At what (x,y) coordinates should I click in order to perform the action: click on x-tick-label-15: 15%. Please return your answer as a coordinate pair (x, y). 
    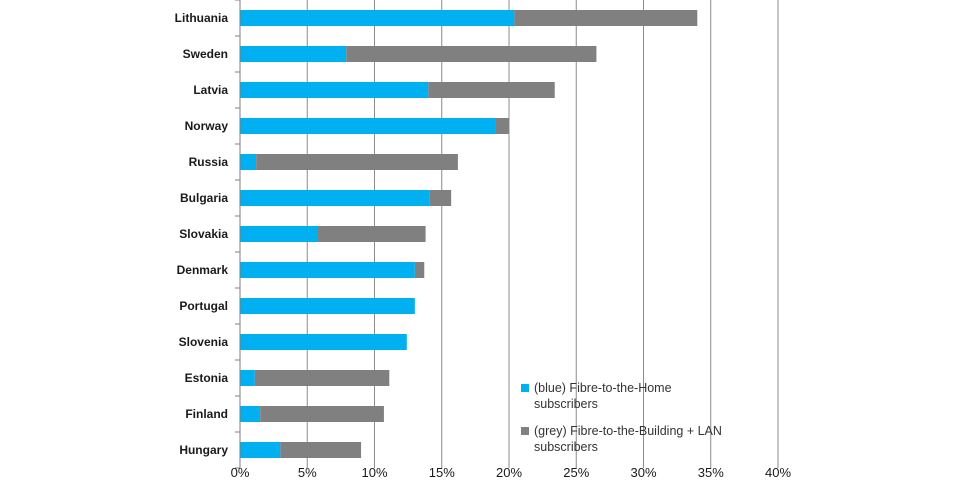
    Looking at the image, I should click on (442, 472).